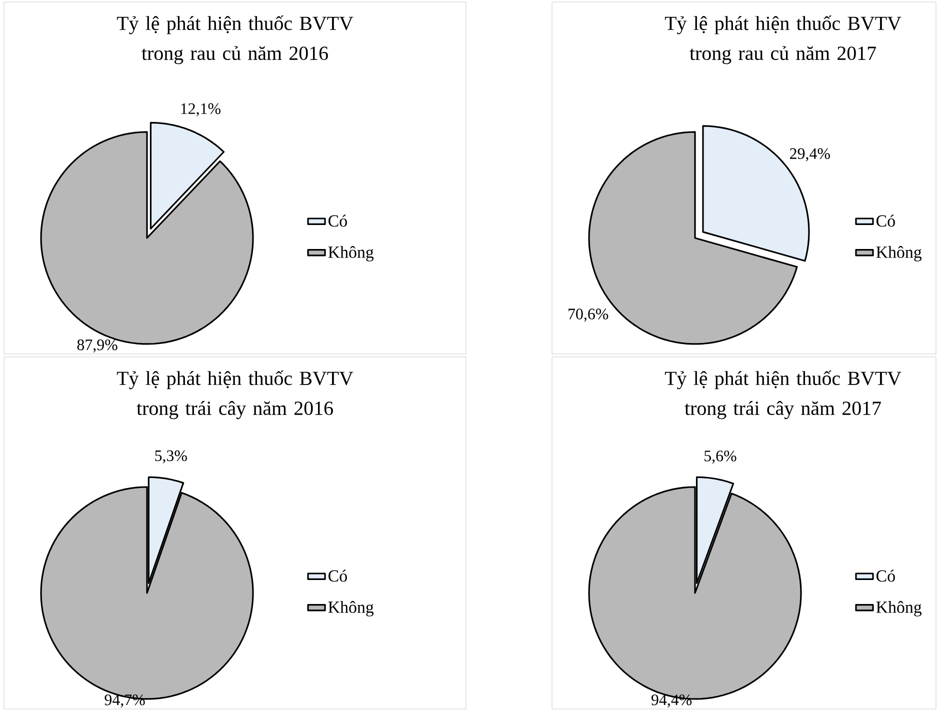  I want to click on chart-title: Tỷ lệ phát hiện thuốc BVTV trong trái cây năm 2016, so click(235, 395).